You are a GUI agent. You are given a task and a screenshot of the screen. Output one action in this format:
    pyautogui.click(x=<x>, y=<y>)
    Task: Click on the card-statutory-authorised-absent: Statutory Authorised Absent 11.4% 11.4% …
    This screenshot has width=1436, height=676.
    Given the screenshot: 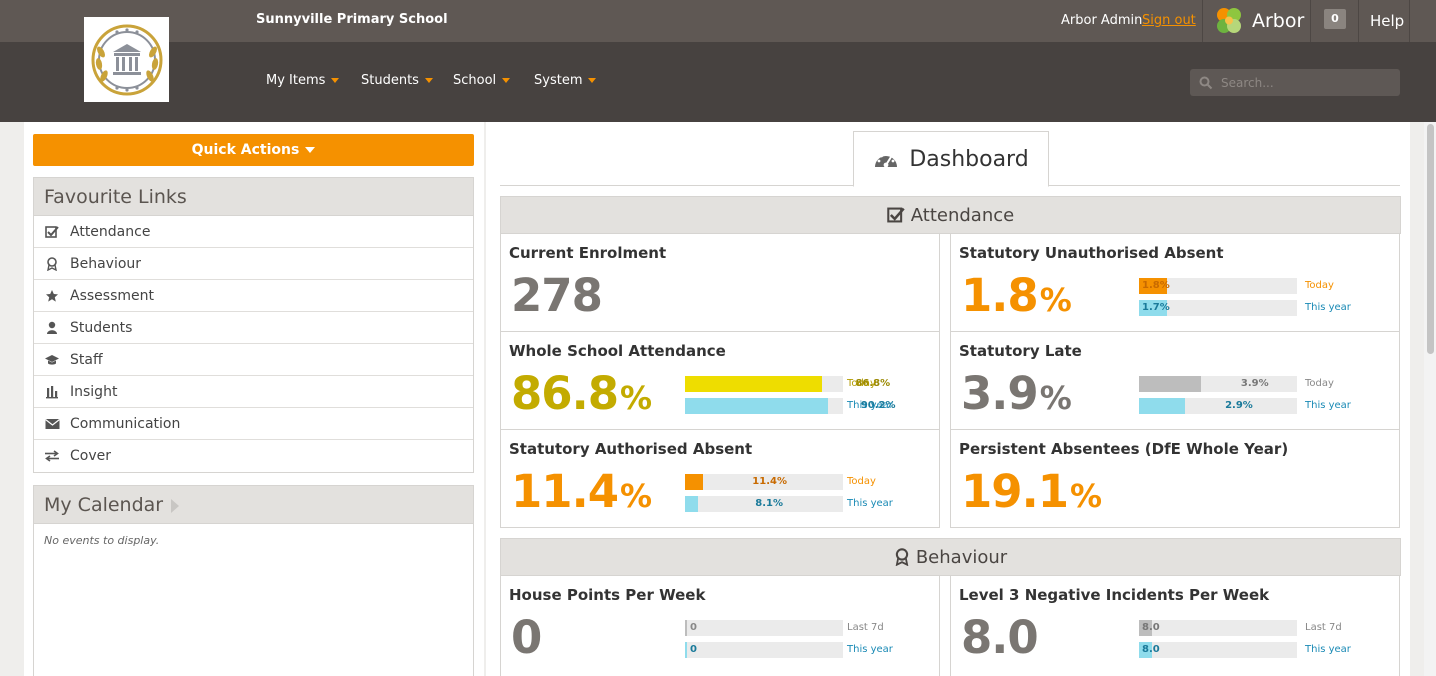 What is the action you would take?
    pyautogui.click(x=720, y=478)
    